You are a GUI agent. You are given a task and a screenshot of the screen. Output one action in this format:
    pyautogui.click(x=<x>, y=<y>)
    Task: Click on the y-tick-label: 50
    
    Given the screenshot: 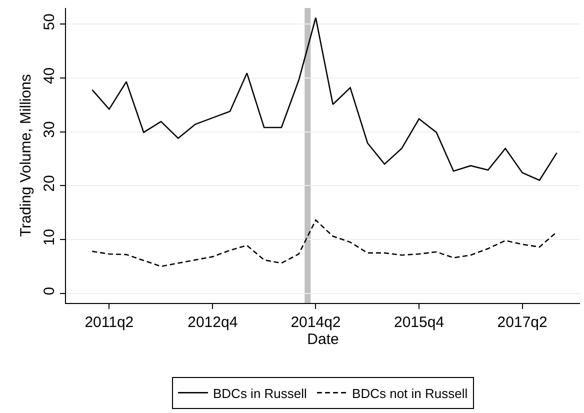 What is the action you would take?
    pyautogui.click(x=49, y=22)
    